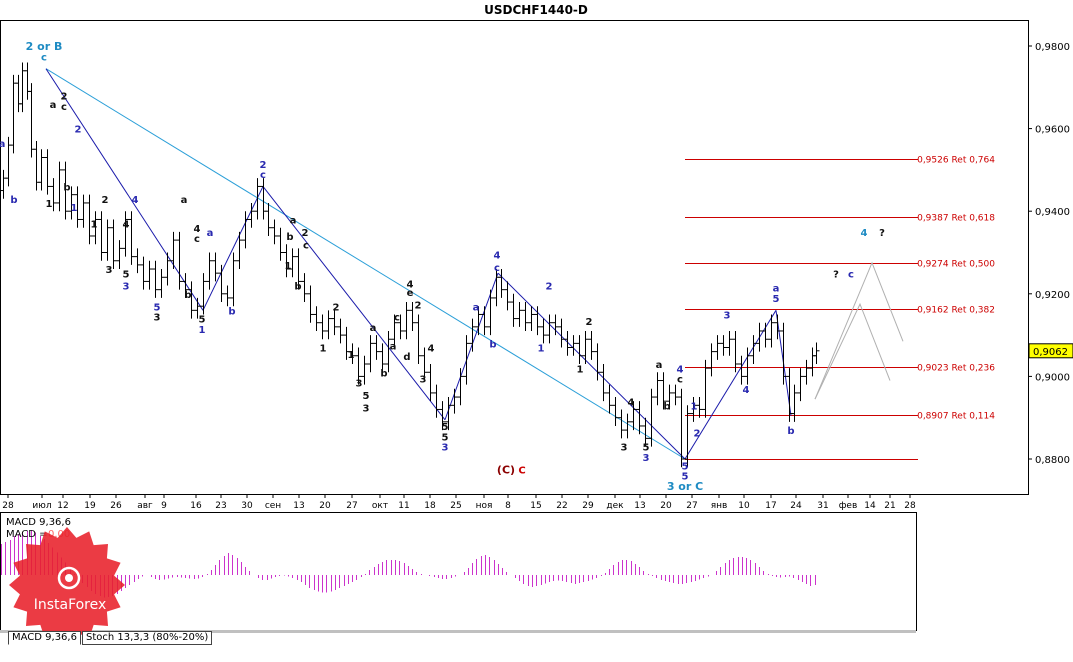  Describe the element at coordinates (484, 506) in the screenshot. I see `x-tick-label: ноя` at that location.